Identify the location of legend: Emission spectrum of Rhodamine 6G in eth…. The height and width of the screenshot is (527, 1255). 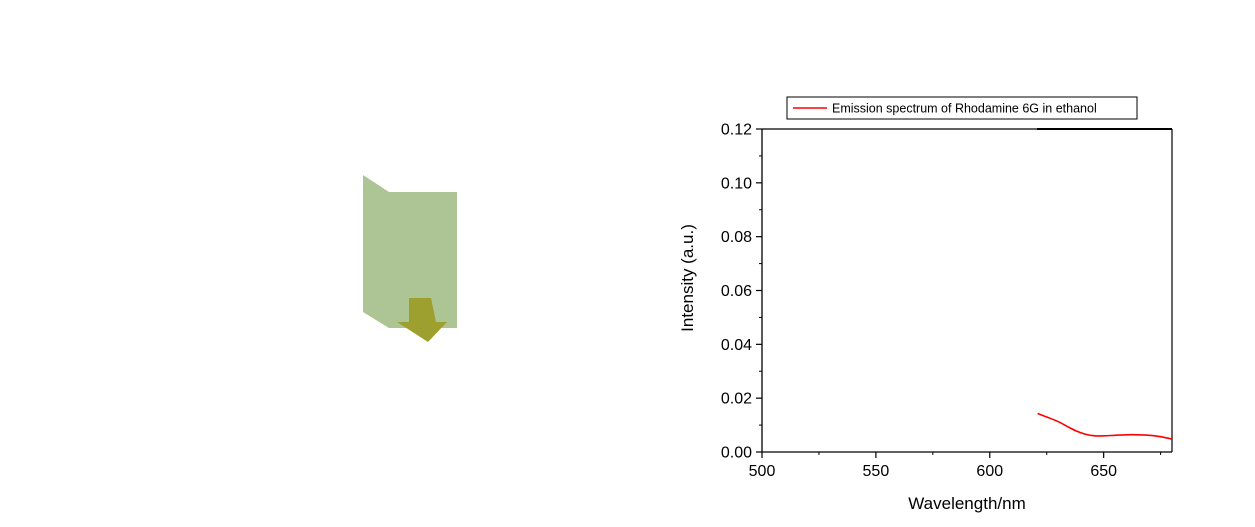
(962, 108).